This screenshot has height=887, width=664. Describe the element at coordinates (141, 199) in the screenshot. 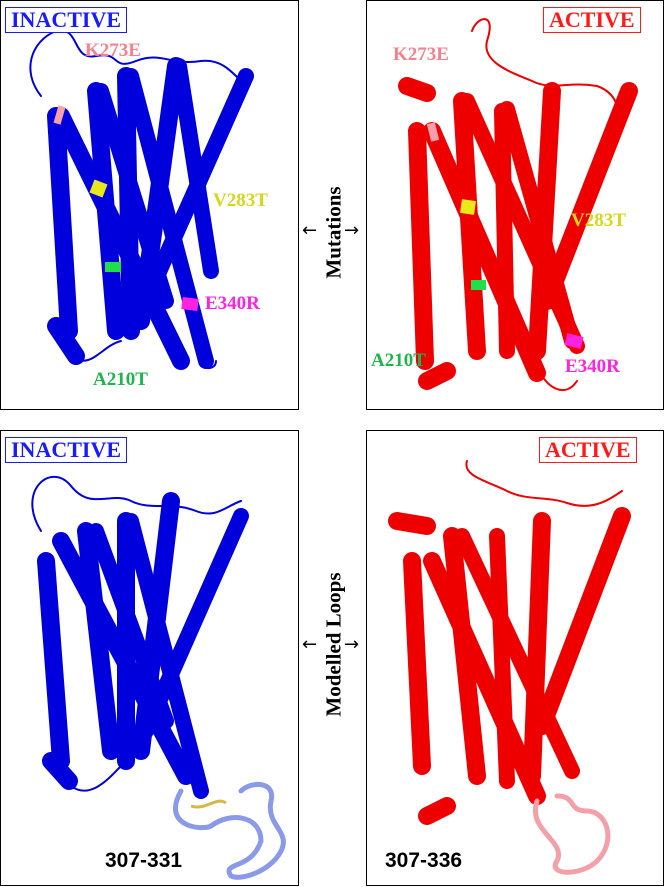

I see `inactive-helix-structure` at that location.